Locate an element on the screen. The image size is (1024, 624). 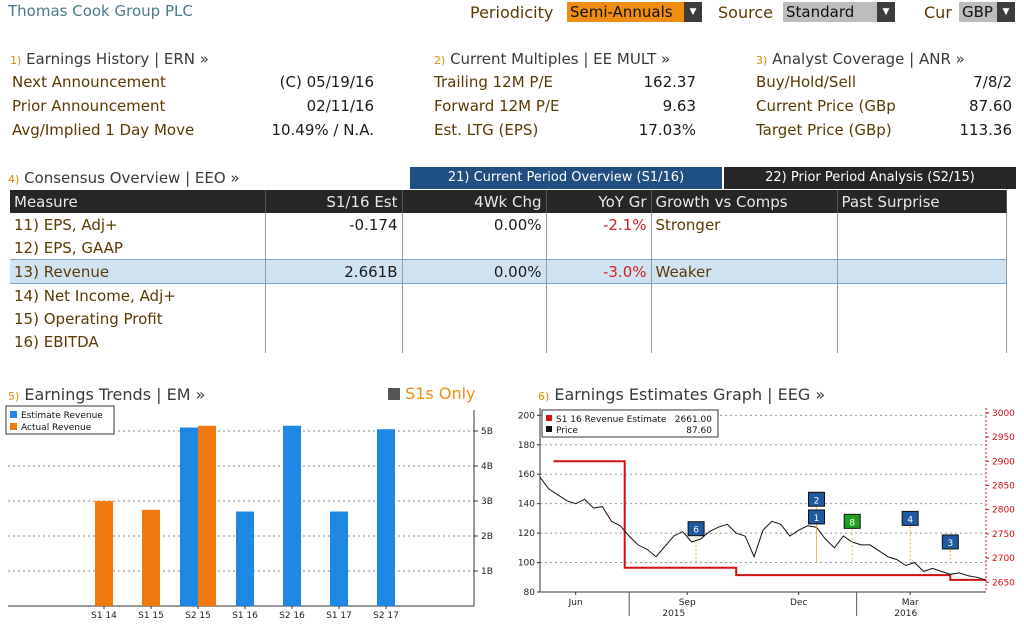
kv-row: Avg/Implied 1 Day Move 10.49% / N.A. is located at coordinates (193, 133).